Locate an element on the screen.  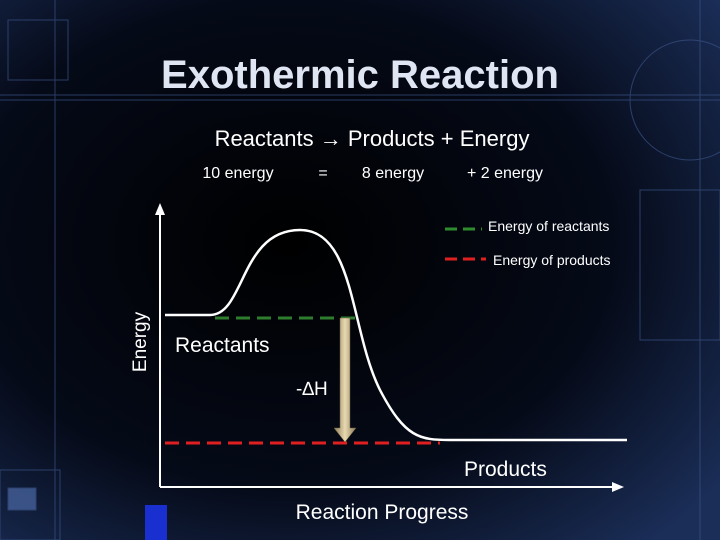
delta-h-arrow is located at coordinates (345, 380).